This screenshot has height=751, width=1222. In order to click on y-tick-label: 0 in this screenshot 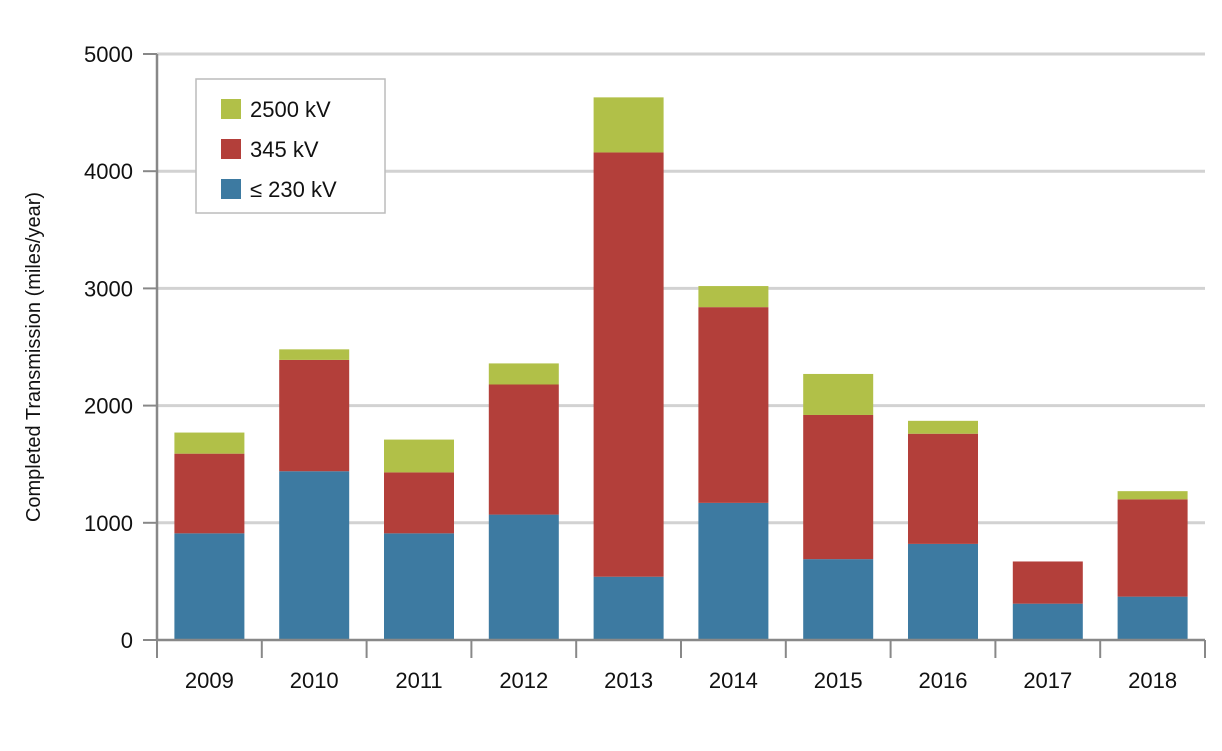, I will do `click(127, 640)`.